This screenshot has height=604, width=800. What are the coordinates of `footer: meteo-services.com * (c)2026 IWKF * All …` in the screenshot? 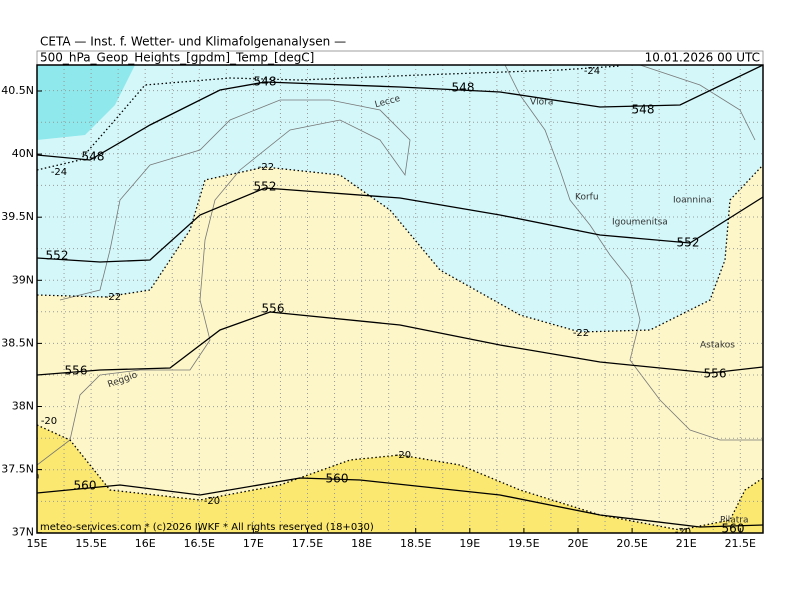 It's located at (207, 527).